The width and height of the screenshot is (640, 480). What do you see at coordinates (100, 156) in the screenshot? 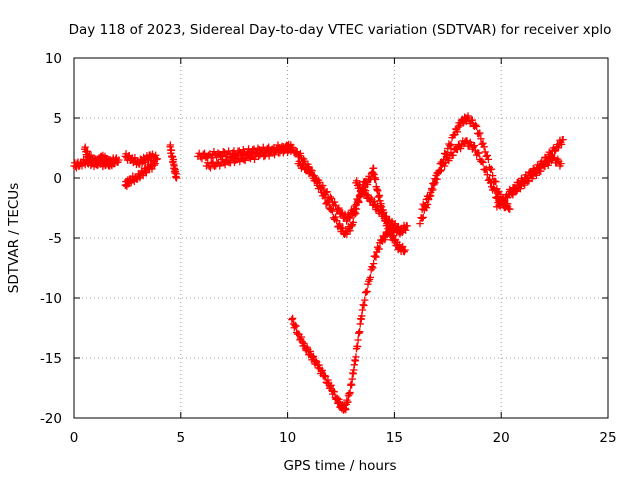
I see `series-sat-b-early` at bounding box center [100, 156].